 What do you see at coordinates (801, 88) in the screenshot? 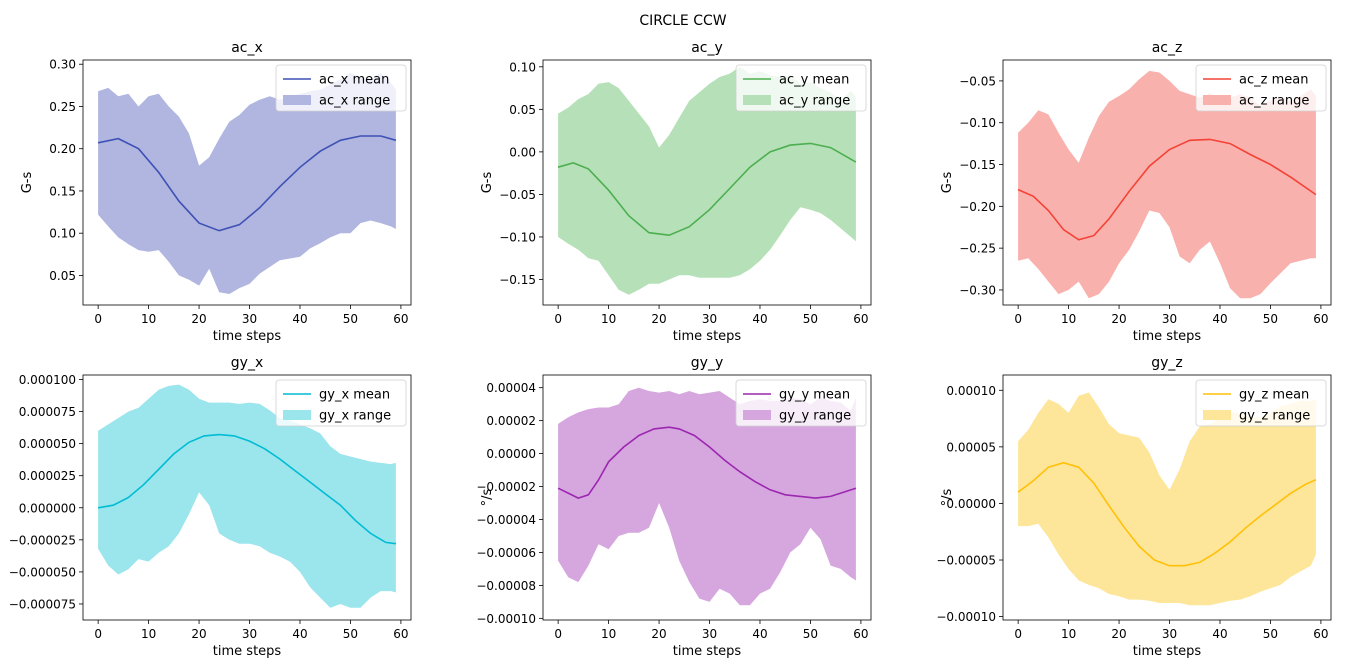
I see `legend: ac_y mean ac_y range` at bounding box center [801, 88].